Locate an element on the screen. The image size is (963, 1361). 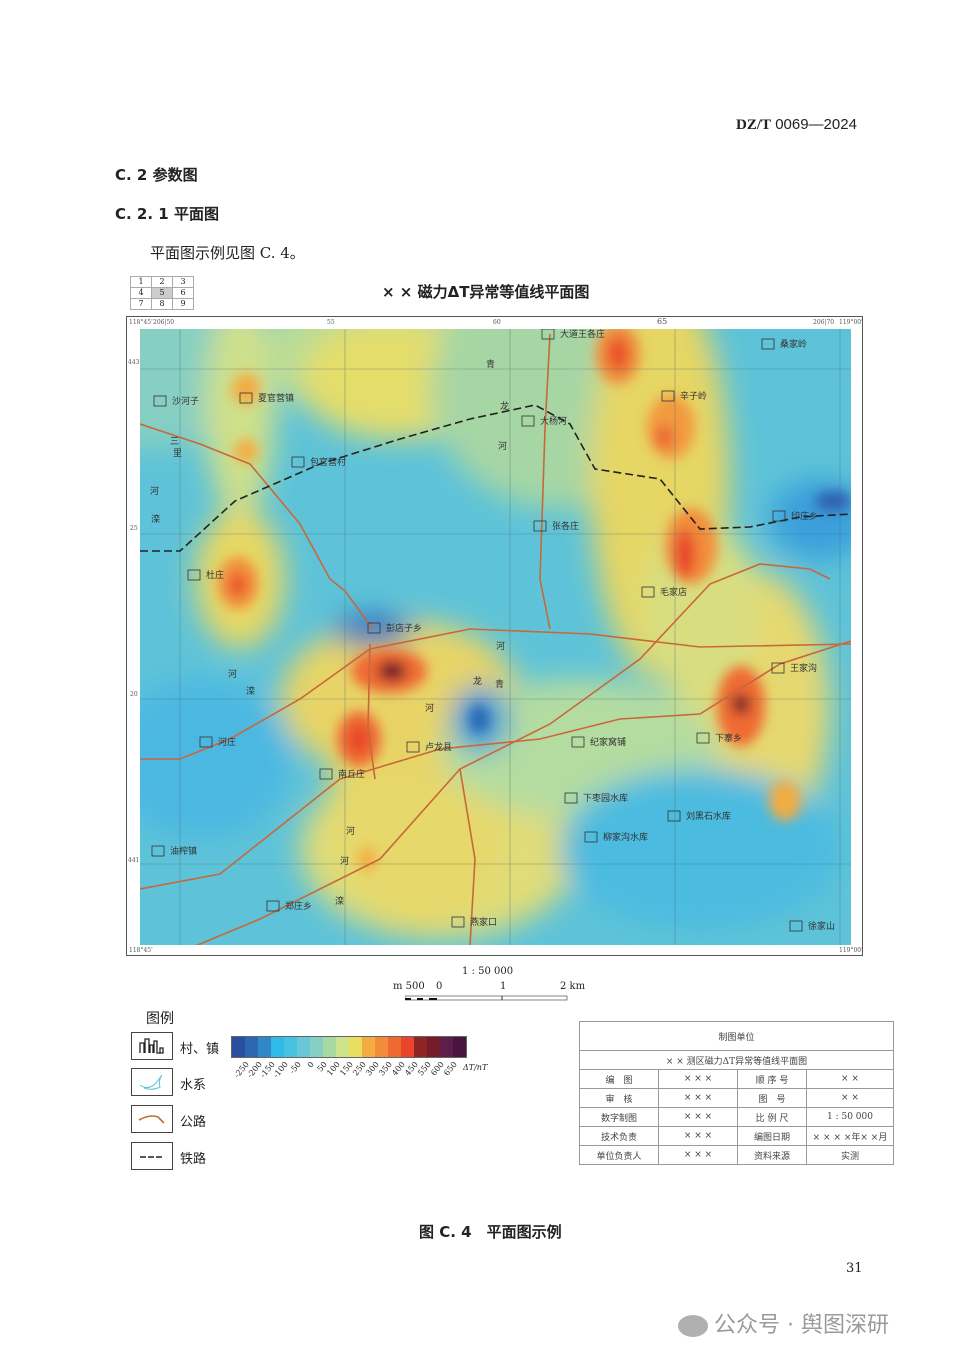
subsection-heading: C. 2. 1 平面图 is located at coordinates (167, 214).